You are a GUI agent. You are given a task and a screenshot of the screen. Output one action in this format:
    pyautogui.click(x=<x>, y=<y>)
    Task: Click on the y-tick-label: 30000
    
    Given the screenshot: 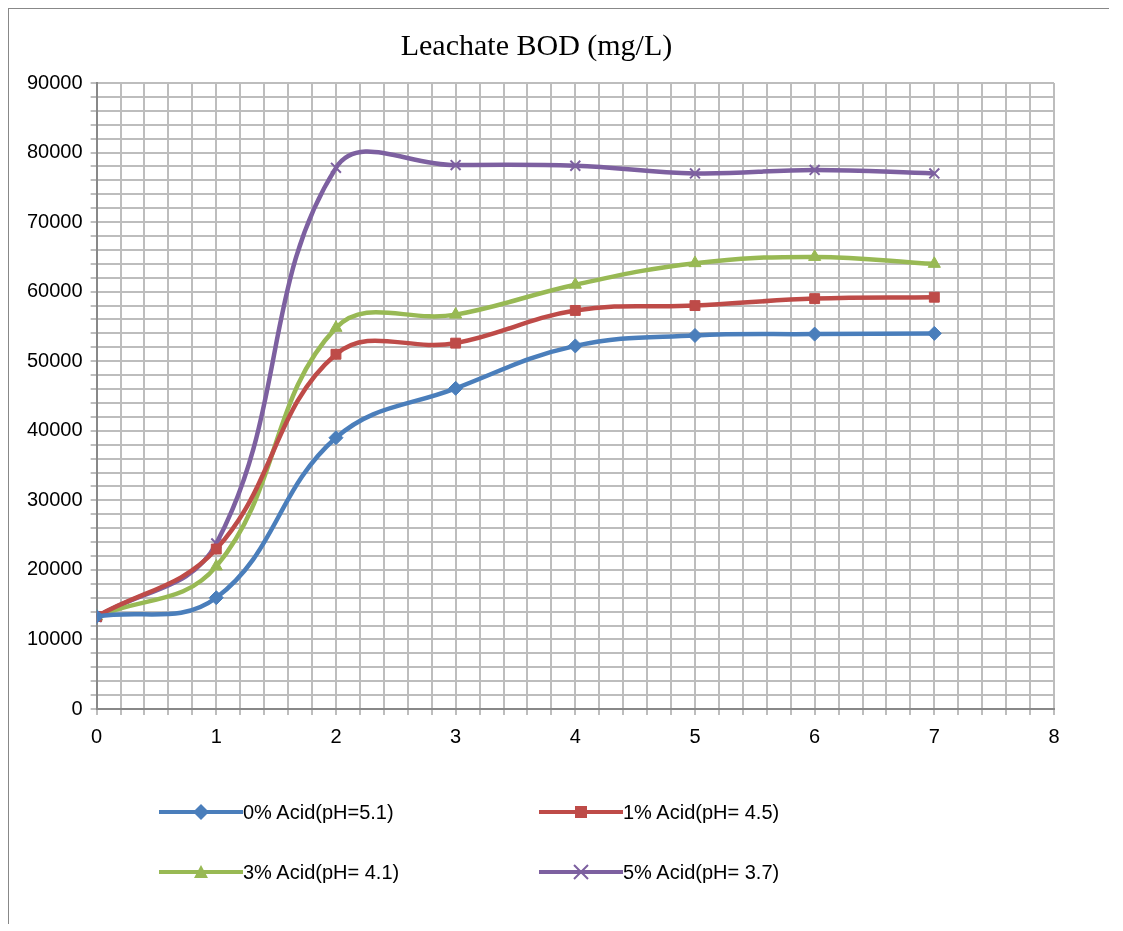 What is the action you would take?
    pyautogui.click(x=54, y=498)
    